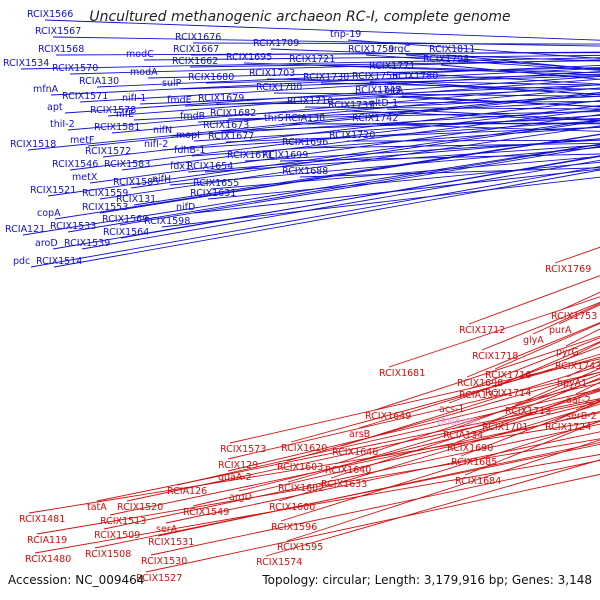  Describe the element at coordinates (572, 383) in the screenshot. I see `gene-label: hpyA1` at that location.